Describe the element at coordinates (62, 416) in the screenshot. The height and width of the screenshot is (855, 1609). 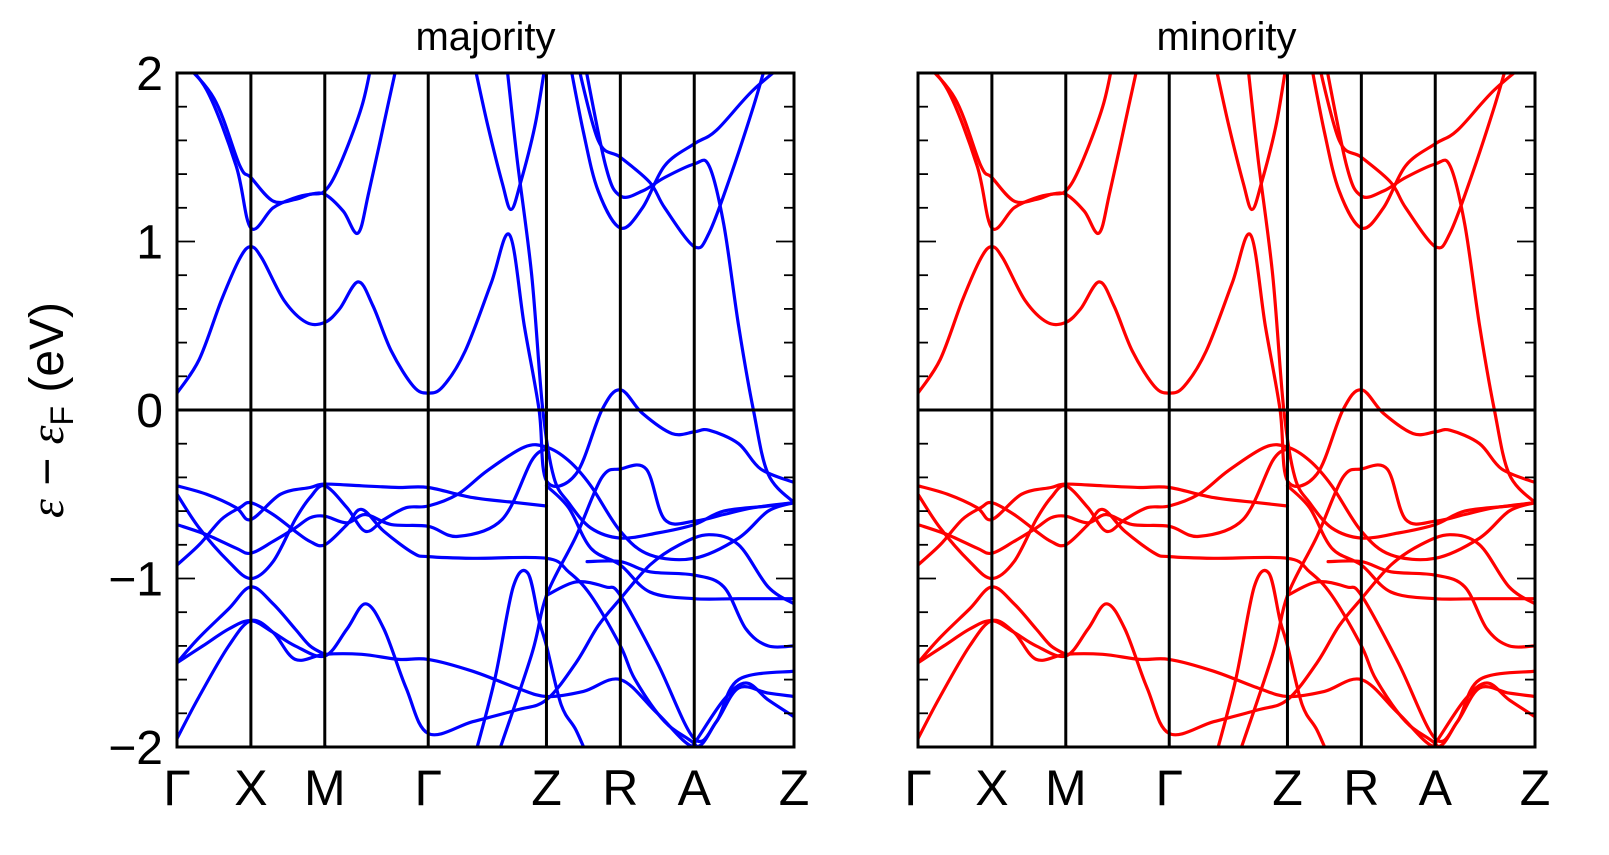
I see `y-label-subscript: F` at that location.